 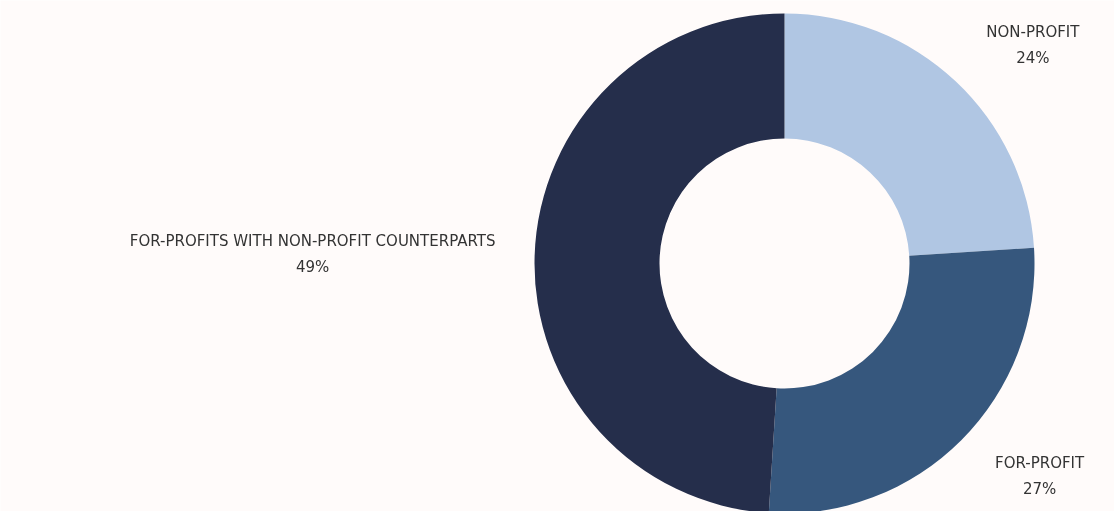 I want to click on data-label: 27%, so click(x=1039, y=488).